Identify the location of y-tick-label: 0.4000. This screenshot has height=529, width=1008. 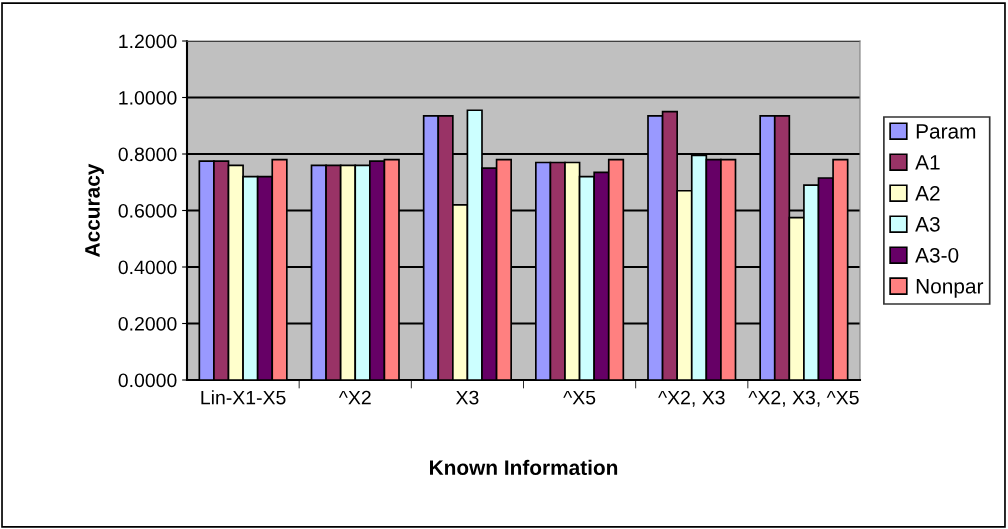
(147, 267).